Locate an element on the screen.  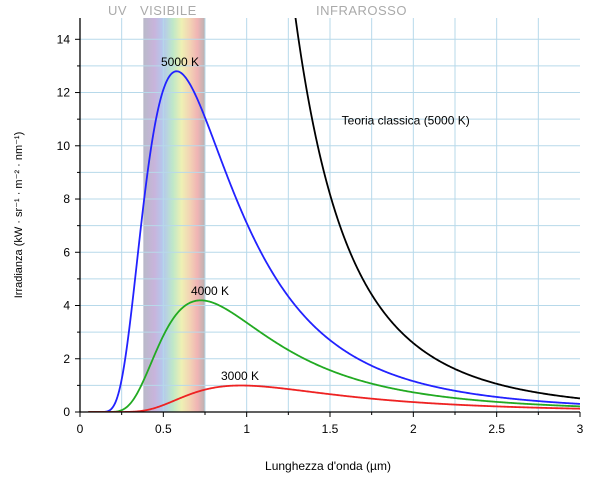
y-tick-label: 0 is located at coordinates (66, 412).